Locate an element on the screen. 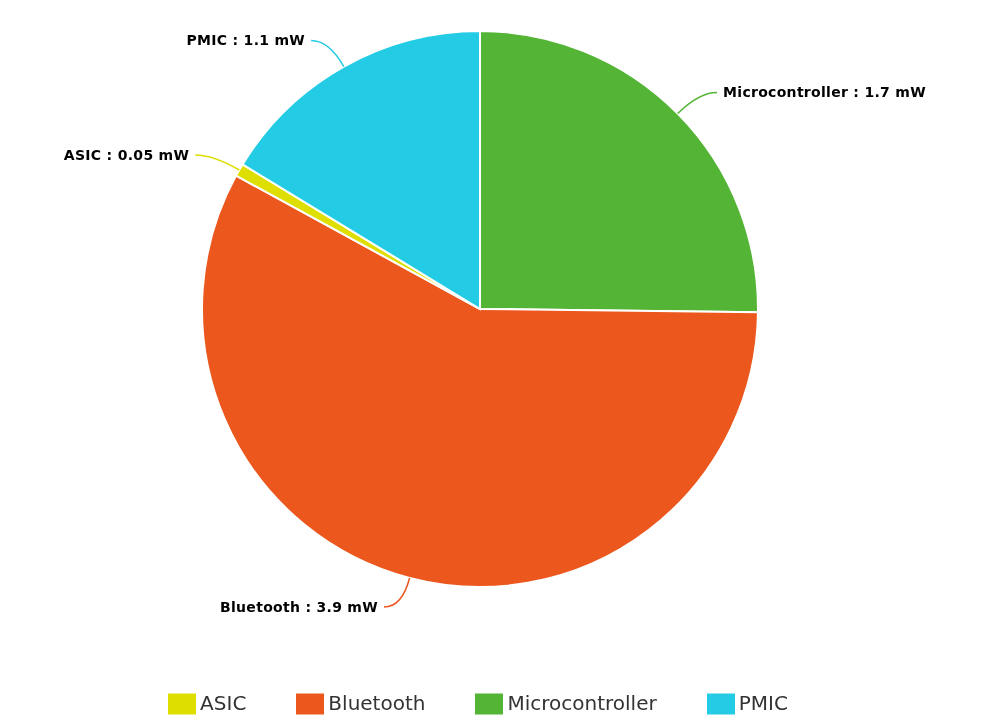  legend-label: PMIC is located at coordinates (763, 702).